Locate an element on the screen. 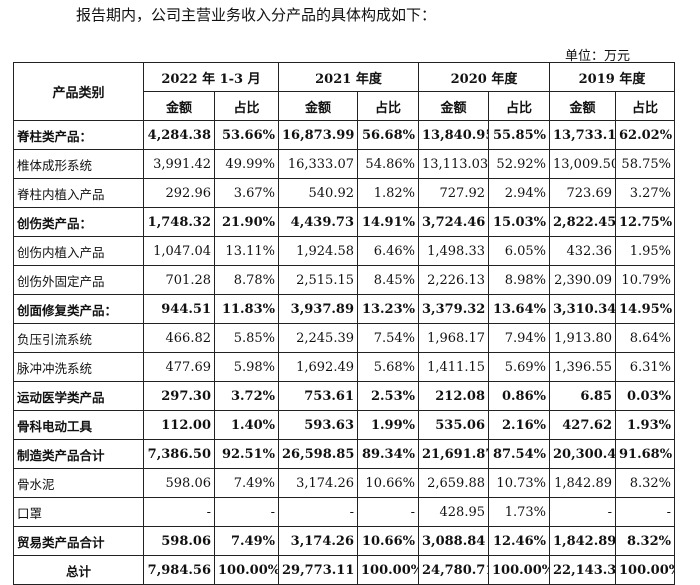 Image resolution: width=700 pixels, height=585 pixels. amount-cell: 2,226.13 is located at coordinates (453, 280).